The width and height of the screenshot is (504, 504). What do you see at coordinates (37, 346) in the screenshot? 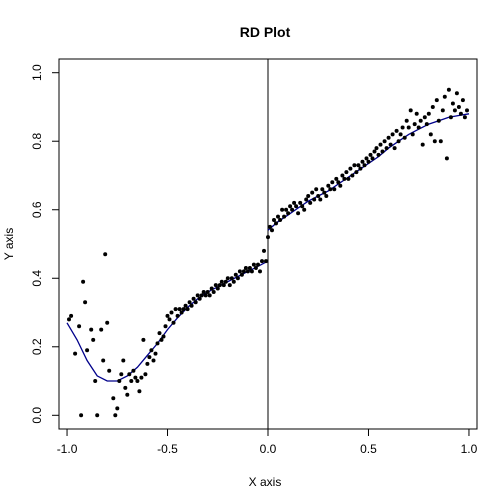
I see `y-tick-label: 0.2` at bounding box center [37, 346].